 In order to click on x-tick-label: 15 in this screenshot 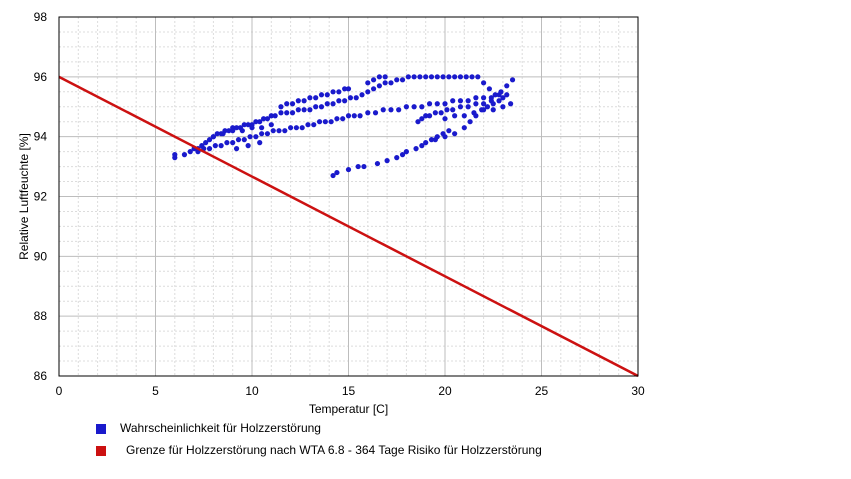, I will do `click(349, 391)`.